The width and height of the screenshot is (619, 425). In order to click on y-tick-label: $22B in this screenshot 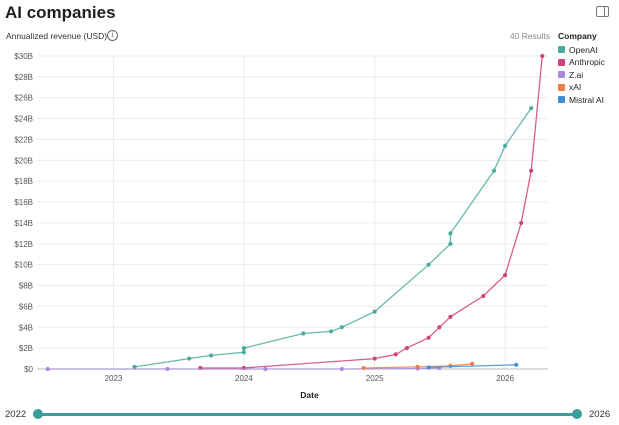, I will do `click(23, 139)`.